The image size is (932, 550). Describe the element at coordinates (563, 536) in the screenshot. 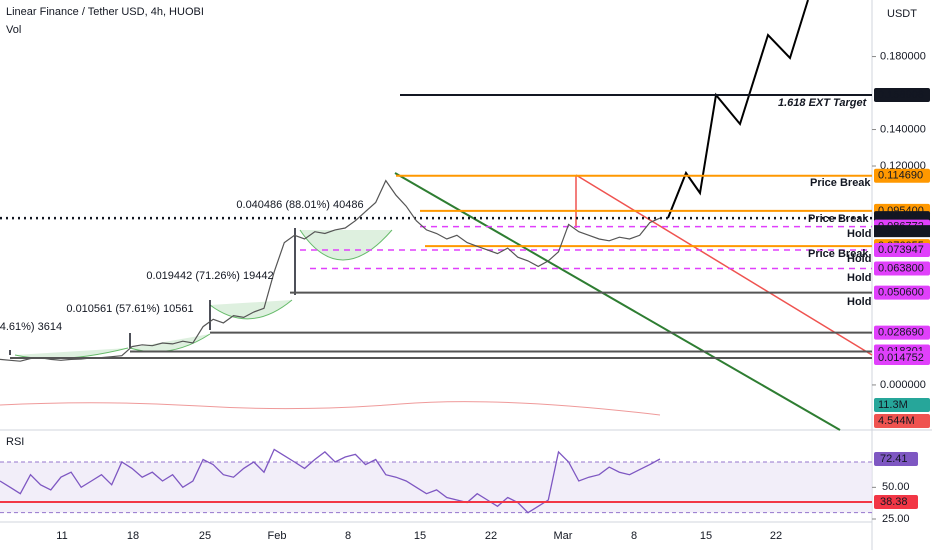

I see `x-tick-label: Mar` at that location.